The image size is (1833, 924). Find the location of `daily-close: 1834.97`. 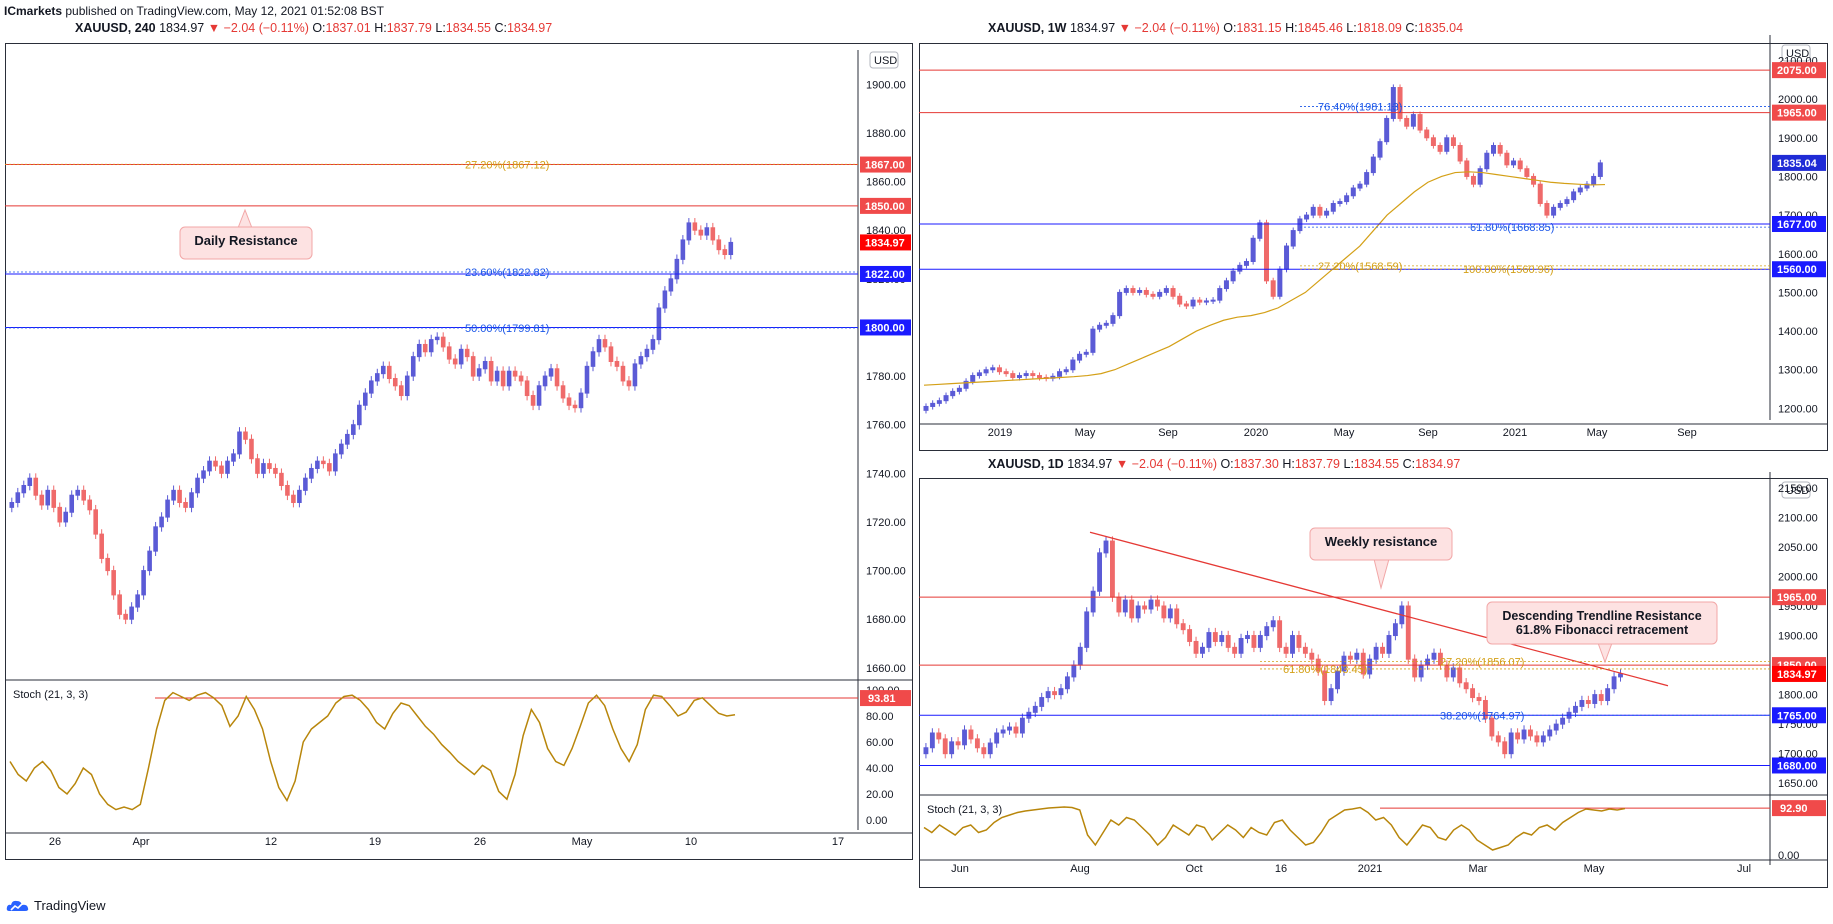

daily-close: 1834.97 is located at coordinates (1438, 464).